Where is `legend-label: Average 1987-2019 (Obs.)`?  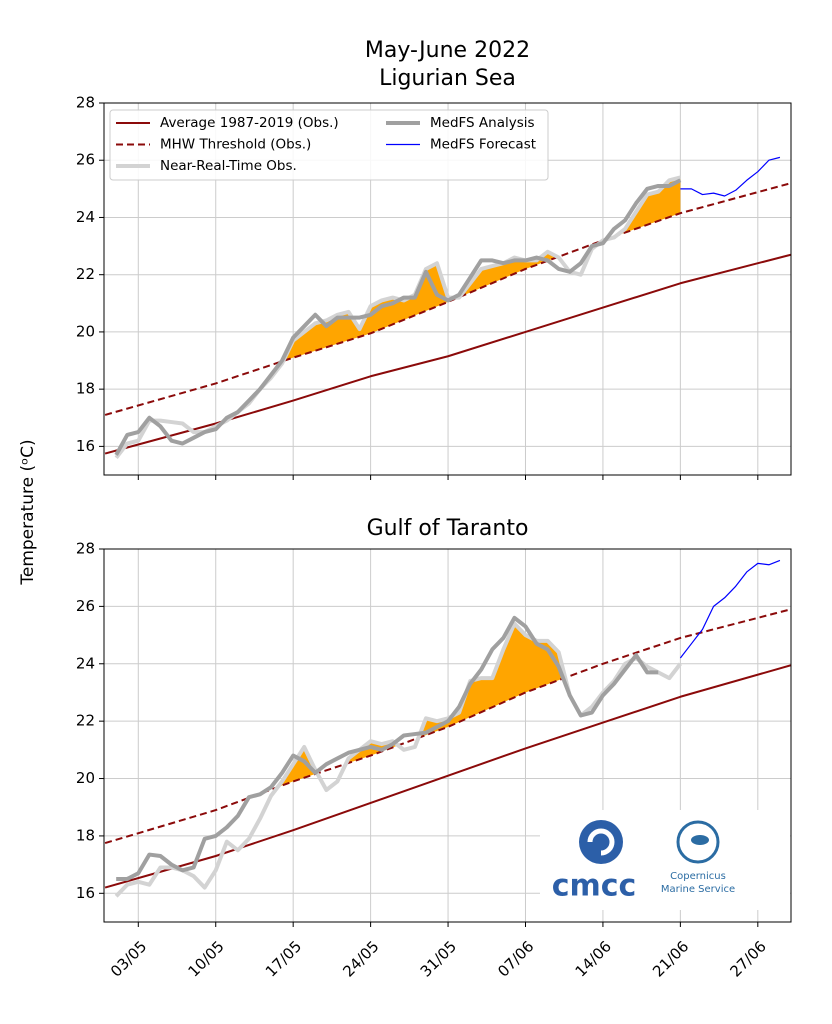
legend-label: Average 1987-2019 (Obs.) is located at coordinates (249, 123).